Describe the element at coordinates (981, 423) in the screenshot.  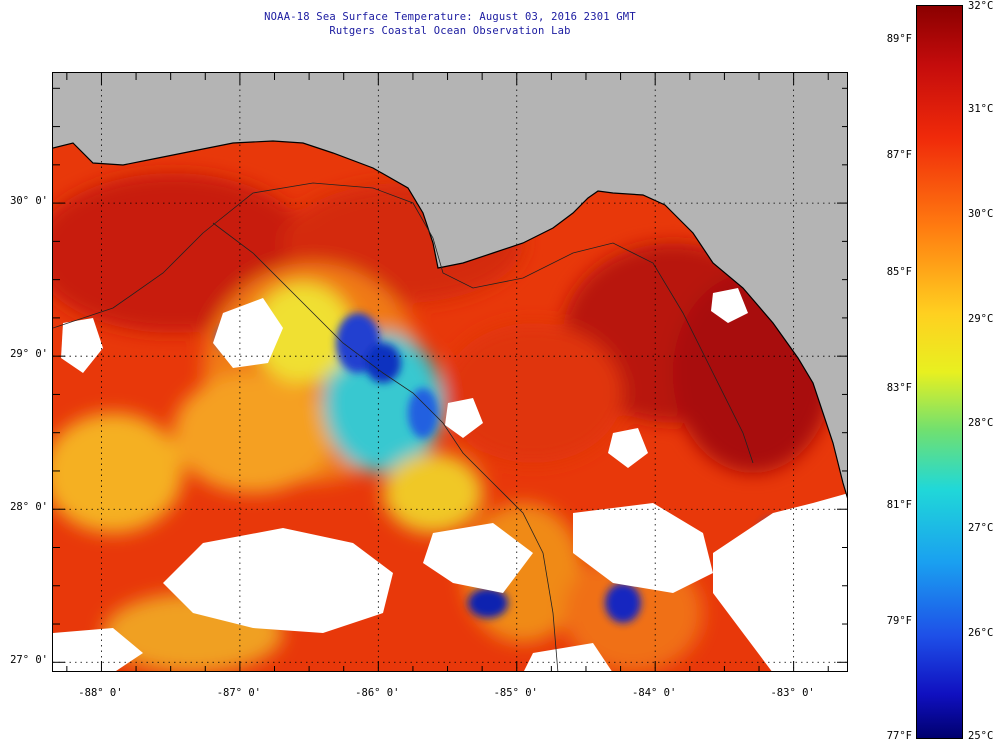
I see `colorbar-celsius-label: 28°C` at that location.